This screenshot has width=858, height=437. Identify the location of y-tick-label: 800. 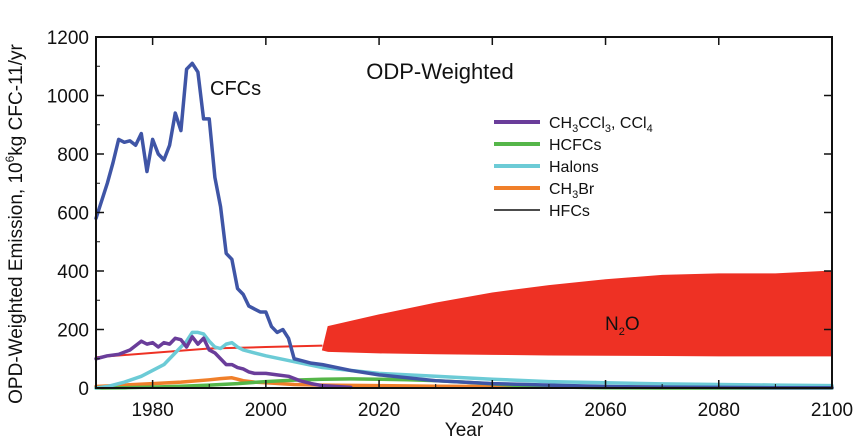
(73, 155).